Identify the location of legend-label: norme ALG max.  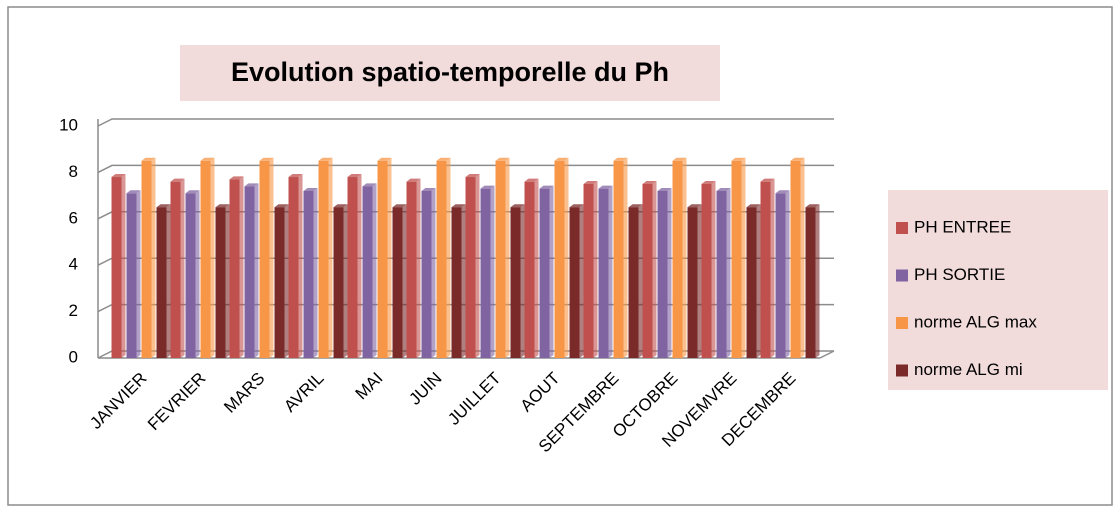
(975, 321).